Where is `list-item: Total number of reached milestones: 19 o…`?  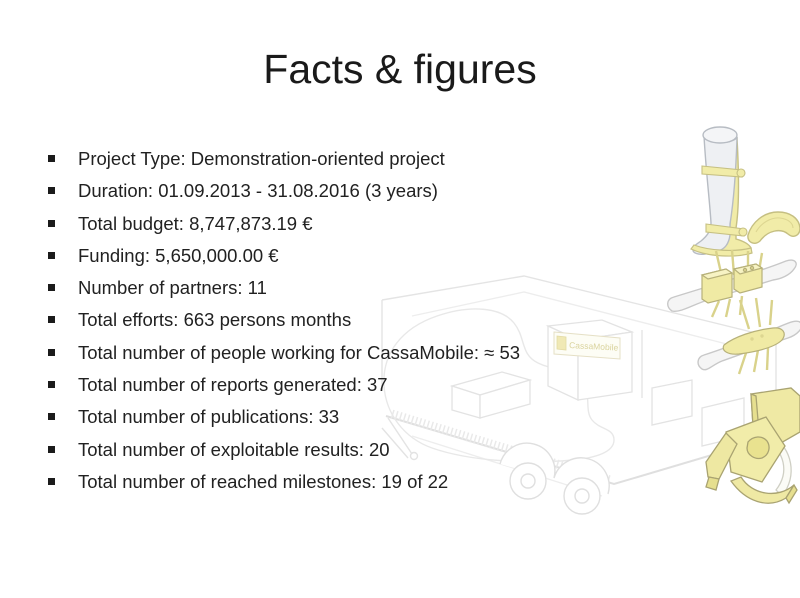
list-item: Total number of reached milestones: 19 o… is located at coordinates (328, 487).